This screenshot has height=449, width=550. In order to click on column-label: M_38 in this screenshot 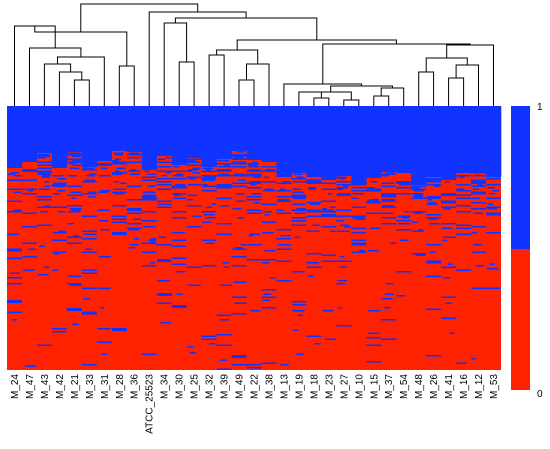, I will do `click(270, 386)`.